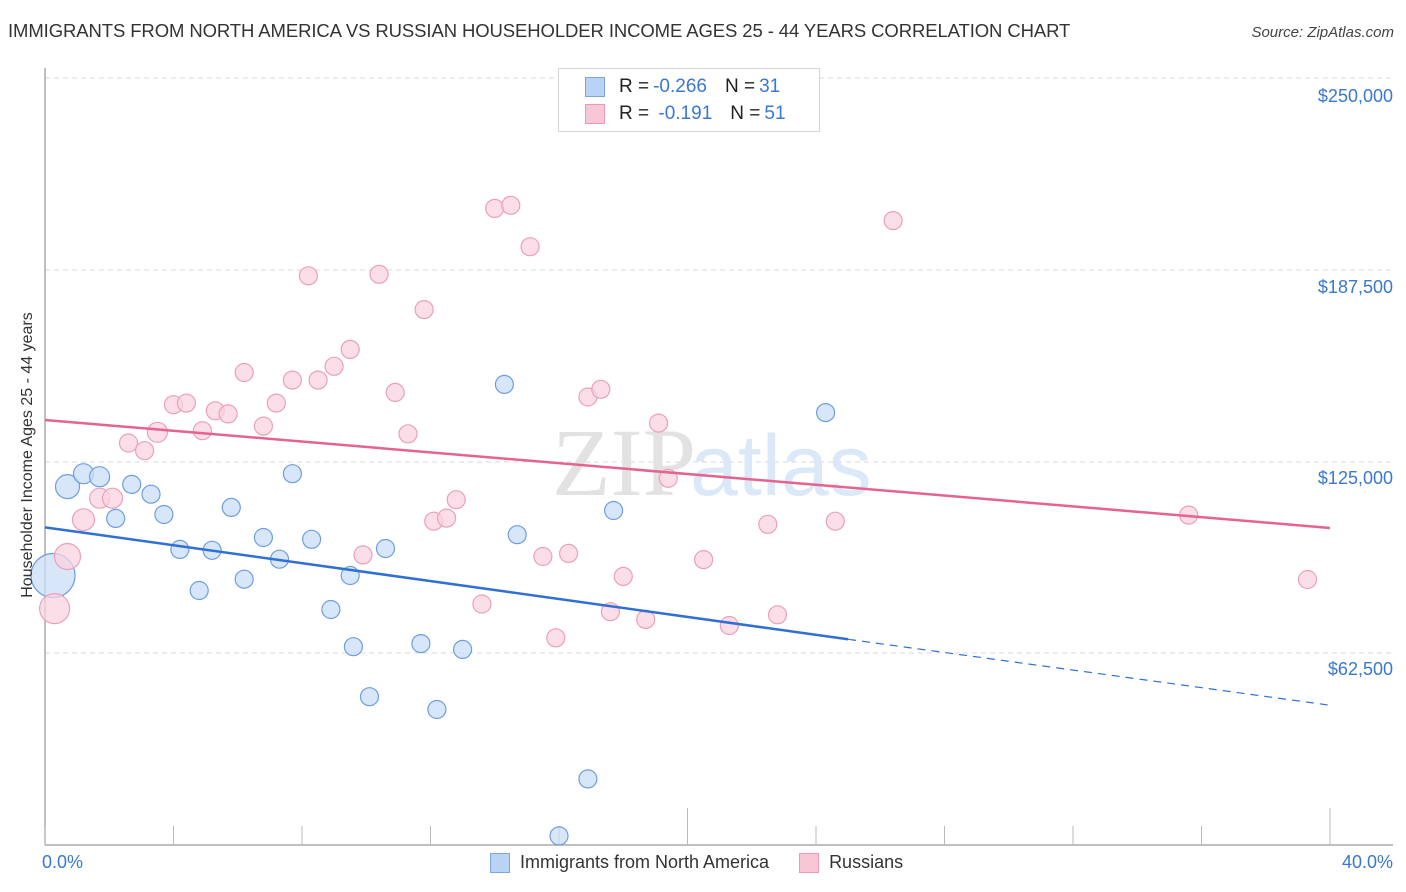  Describe the element at coordinates (1355, 287) in the screenshot. I see `y-tick-187500: $187,500` at that location.